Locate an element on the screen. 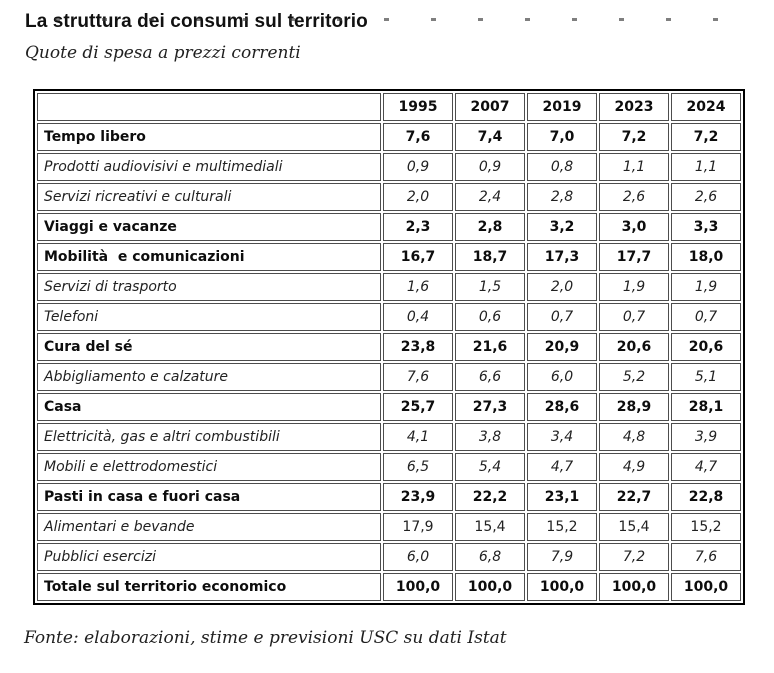 The height and width of the screenshot is (673, 774). row-label-cell: Casa is located at coordinates (209, 407).